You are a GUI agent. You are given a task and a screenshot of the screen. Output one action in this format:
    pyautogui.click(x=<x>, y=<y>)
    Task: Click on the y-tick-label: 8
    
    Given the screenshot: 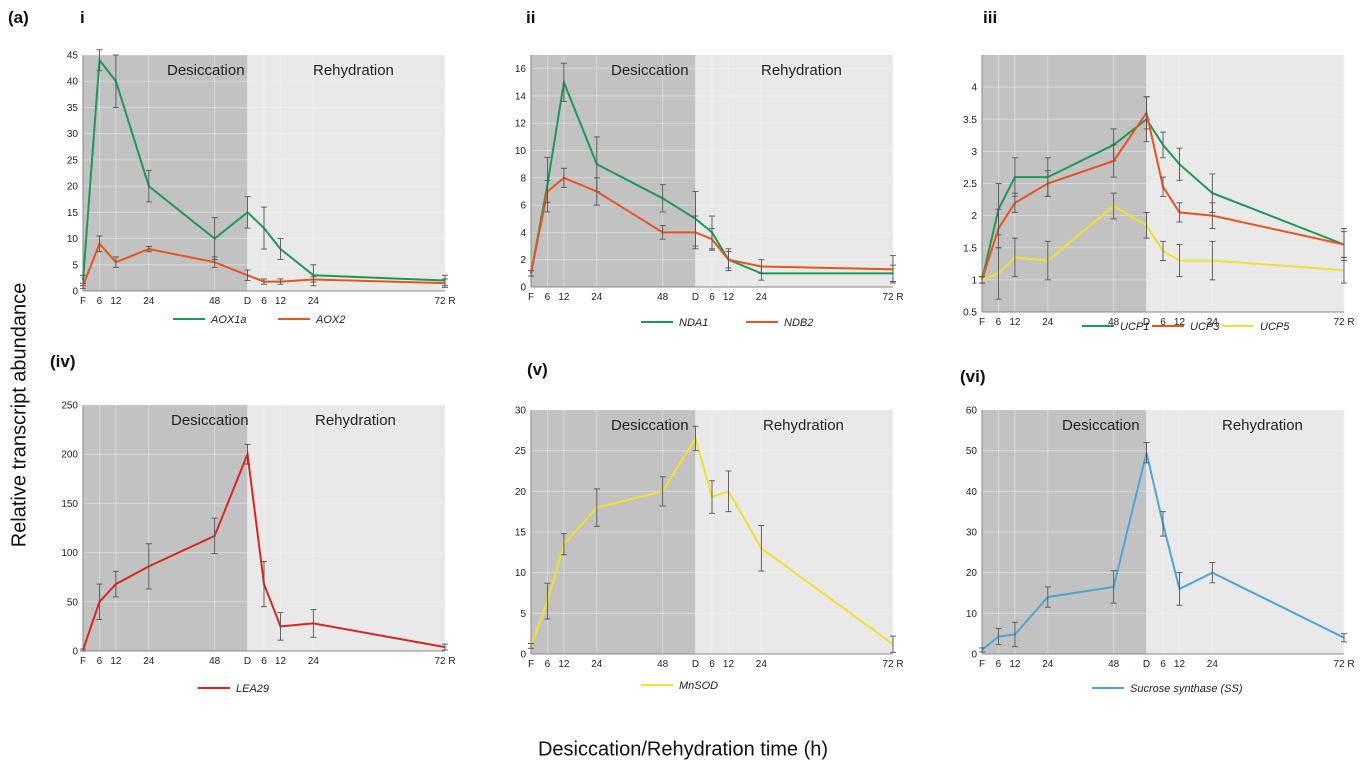 What is the action you would take?
    pyautogui.click(x=523, y=178)
    